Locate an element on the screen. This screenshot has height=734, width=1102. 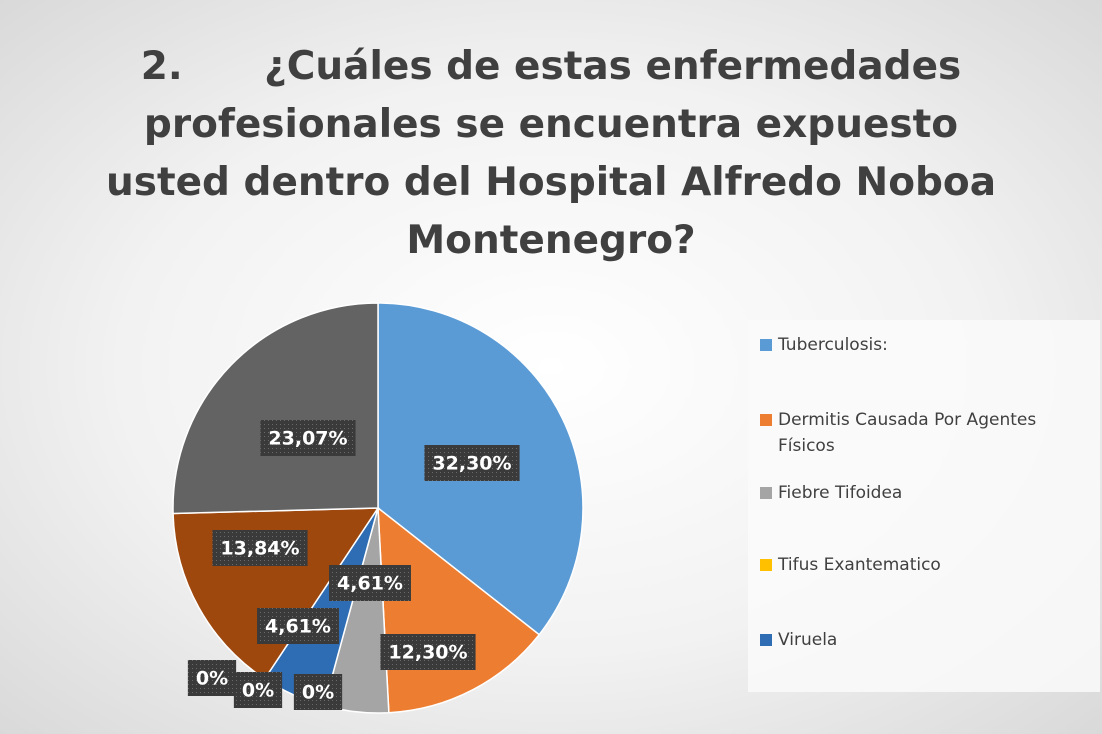
legend-label: Fiebre Tifoidea is located at coordinates (840, 493).